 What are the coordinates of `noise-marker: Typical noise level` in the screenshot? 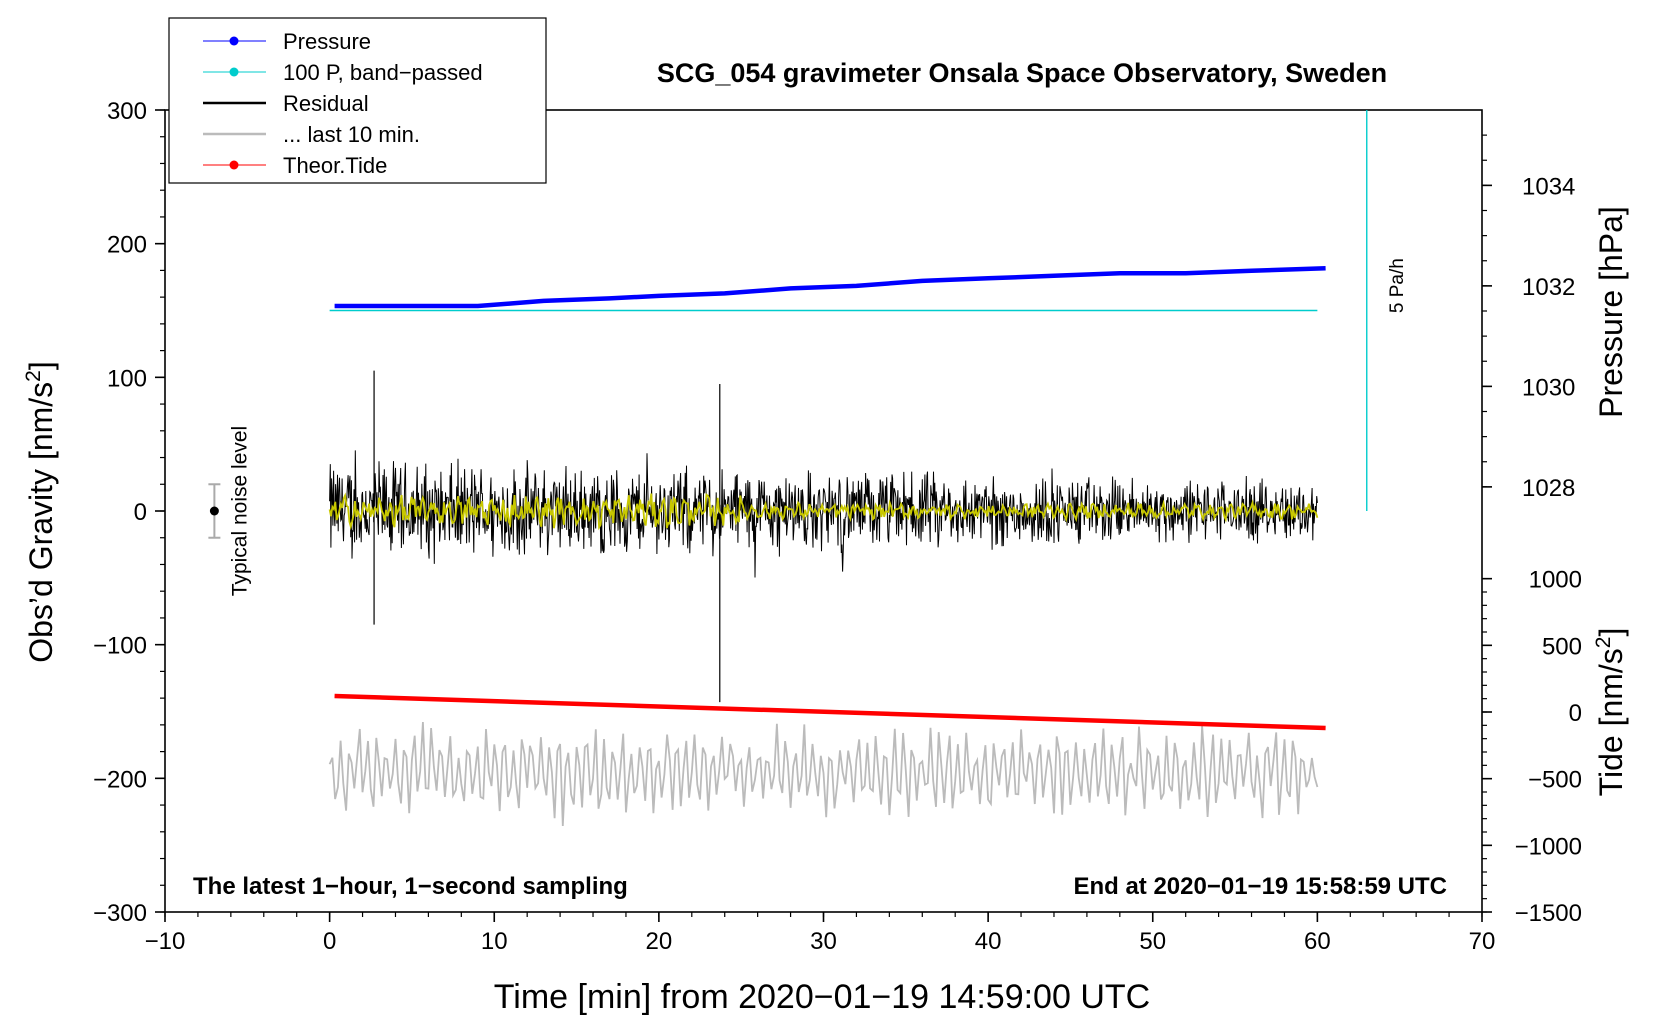 It's located at (229, 511).